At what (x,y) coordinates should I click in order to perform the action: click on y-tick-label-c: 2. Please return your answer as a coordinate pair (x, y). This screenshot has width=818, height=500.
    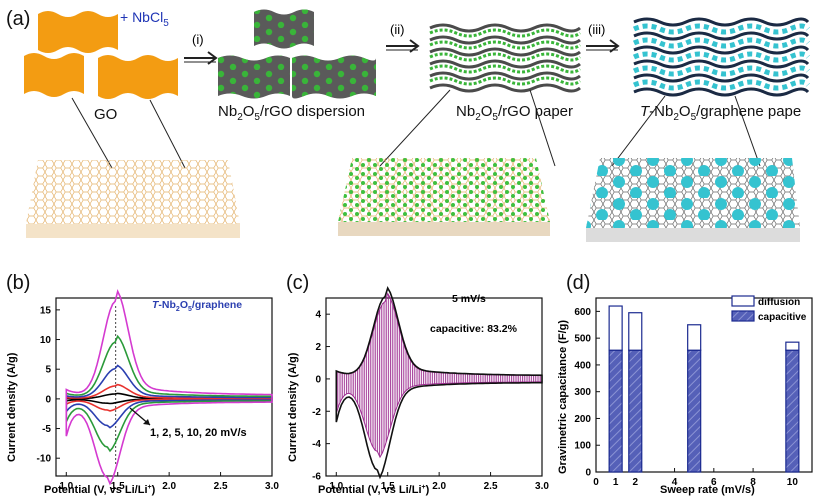
    Looking at the image, I should click on (318, 347).